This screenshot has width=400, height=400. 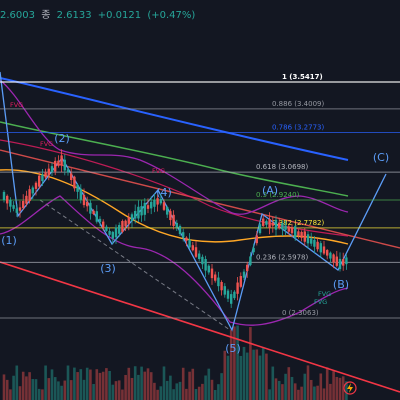 I want to click on wave-label: (B), so click(x=341, y=284).